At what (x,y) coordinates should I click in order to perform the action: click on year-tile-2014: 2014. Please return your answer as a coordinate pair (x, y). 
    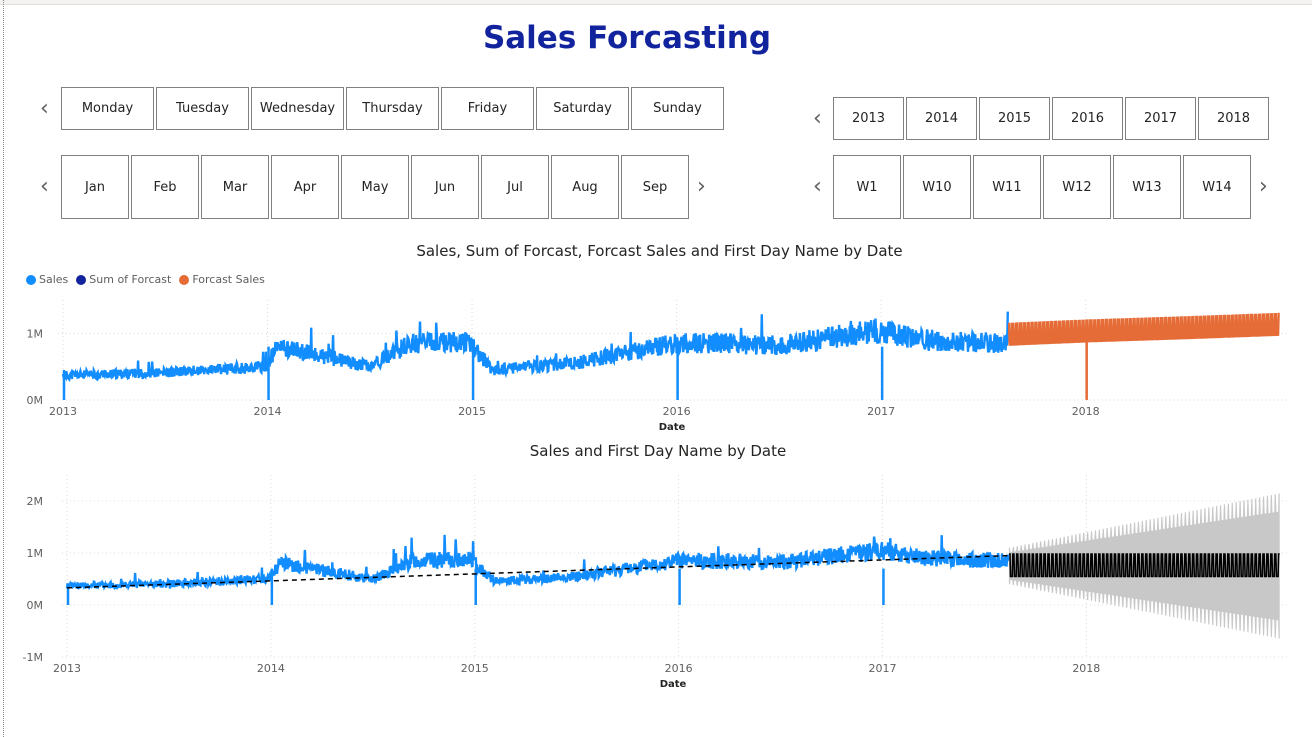
    Looking at the image, I should click on (941, 118).